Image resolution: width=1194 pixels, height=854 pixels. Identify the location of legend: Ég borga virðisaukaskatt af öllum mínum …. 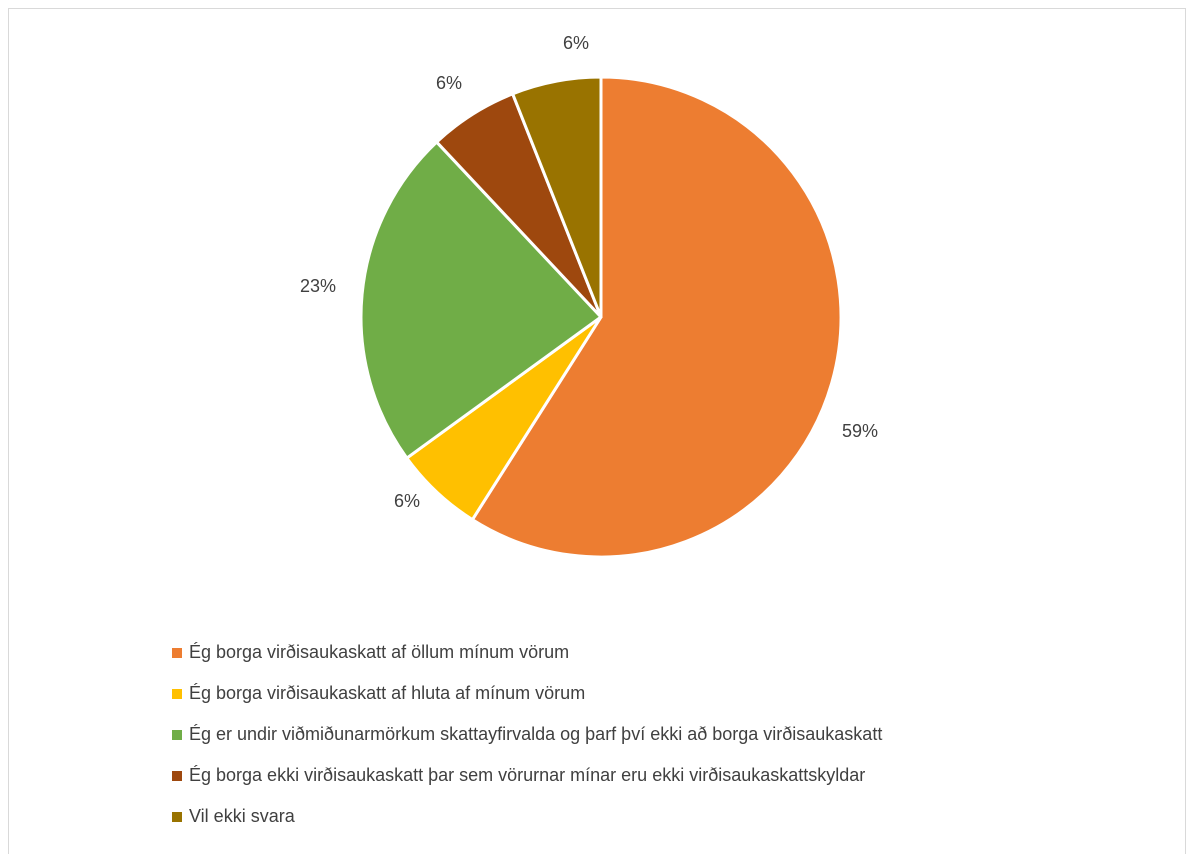
(527, 734).